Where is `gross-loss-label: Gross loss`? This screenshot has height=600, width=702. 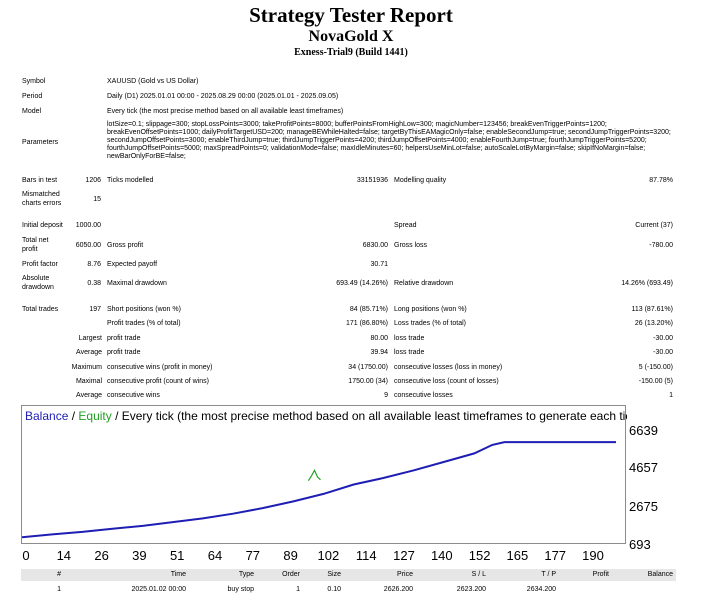 gross-loss-label: Gross loss is located at coordinates (411, 245).